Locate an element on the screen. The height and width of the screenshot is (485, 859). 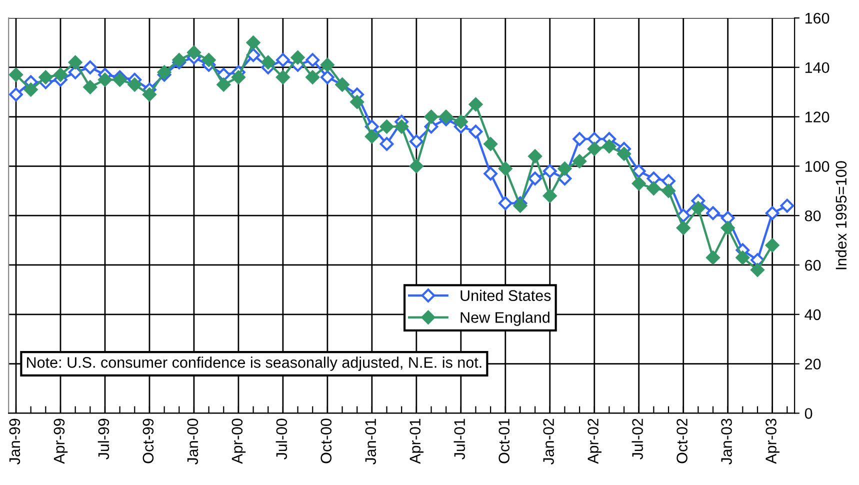
annotation: Note: U.S. consumer confidence is seasonally adjusted, N.E. is not. is located at coordinates (254, 363).